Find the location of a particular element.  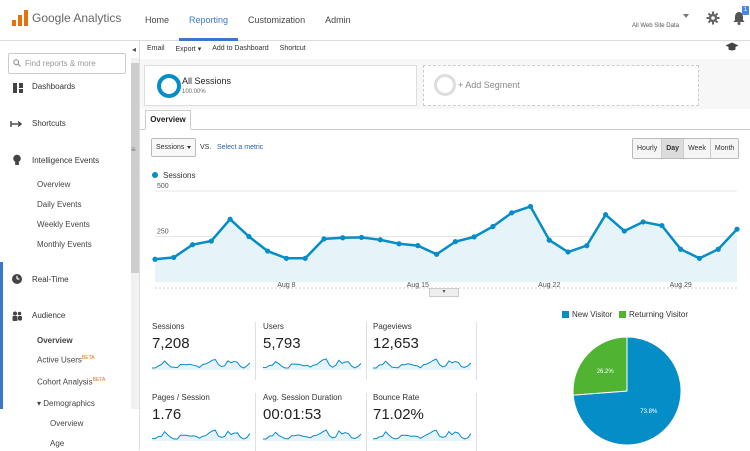

chart-expand-handle: ▾ is located at coordinates (444, 292).